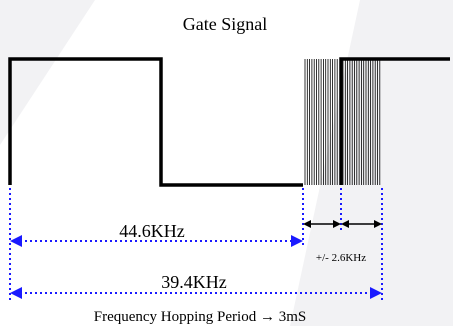  Describe the element at coordinates (225, 24) in the screenshot. I see `diagram-title: Gate Signal` at that location.